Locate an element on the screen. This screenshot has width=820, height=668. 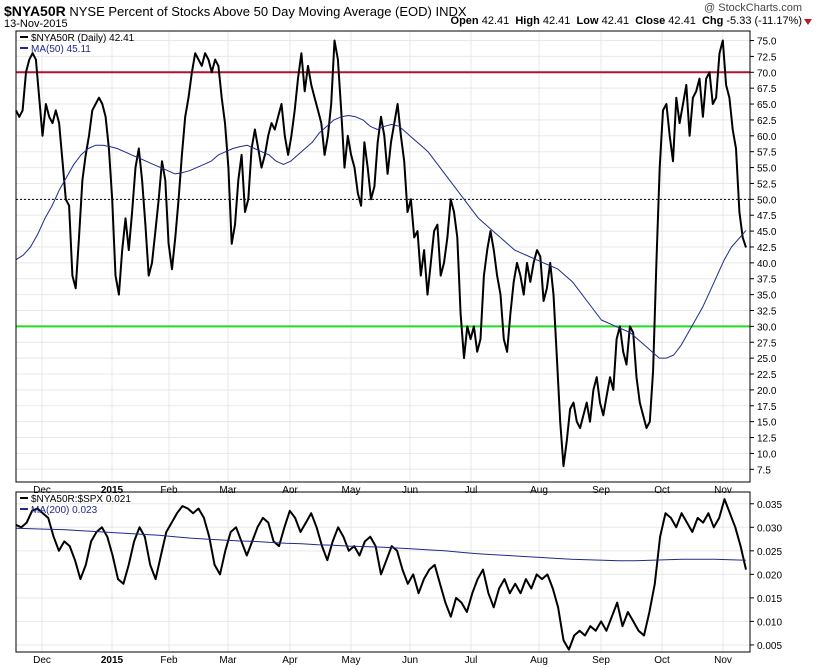
y-tick-label: 60.0 is located at coordinates (767, 137).